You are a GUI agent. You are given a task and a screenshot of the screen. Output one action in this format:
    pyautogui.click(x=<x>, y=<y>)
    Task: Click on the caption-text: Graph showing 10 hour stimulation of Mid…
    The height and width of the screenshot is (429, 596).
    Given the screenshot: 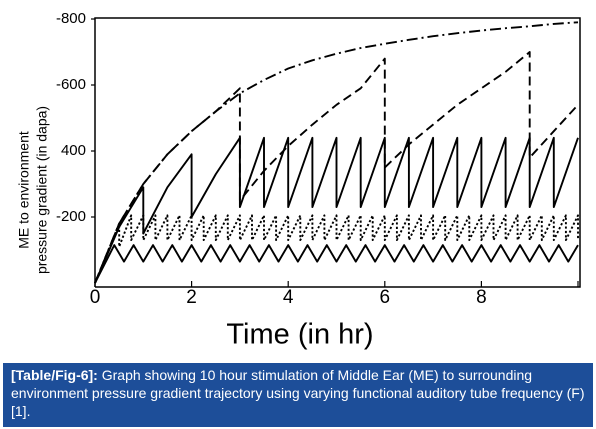 What is the action you would take?
    pyautogui.click(x=298, y=393)
    